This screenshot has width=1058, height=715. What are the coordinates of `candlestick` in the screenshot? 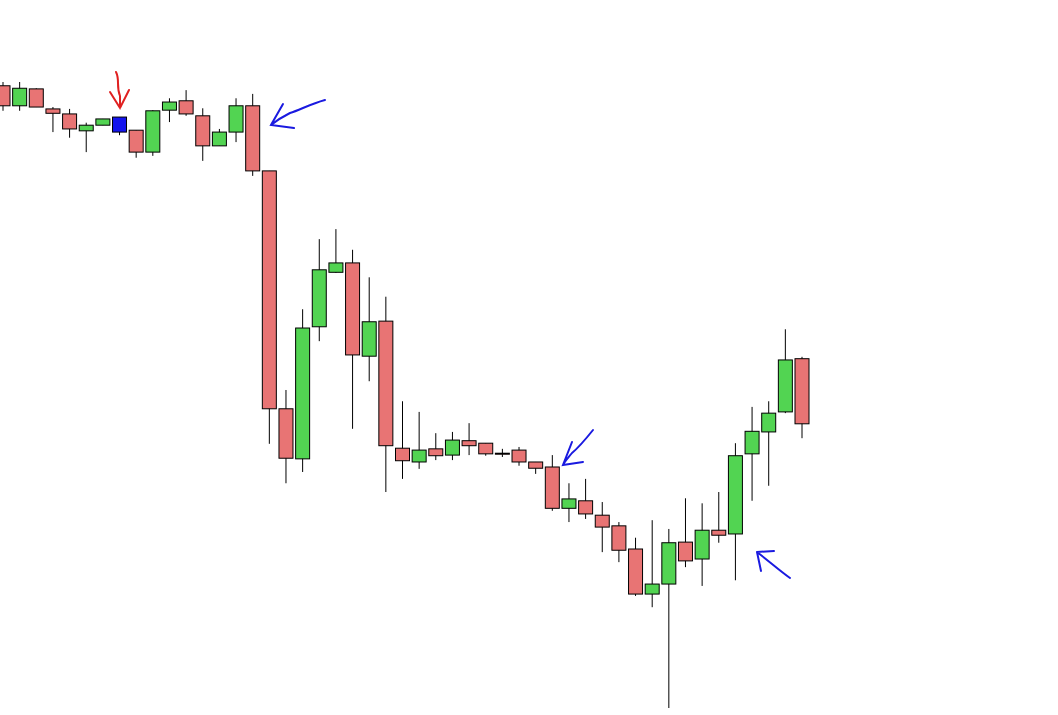 It's located at (36, 97).